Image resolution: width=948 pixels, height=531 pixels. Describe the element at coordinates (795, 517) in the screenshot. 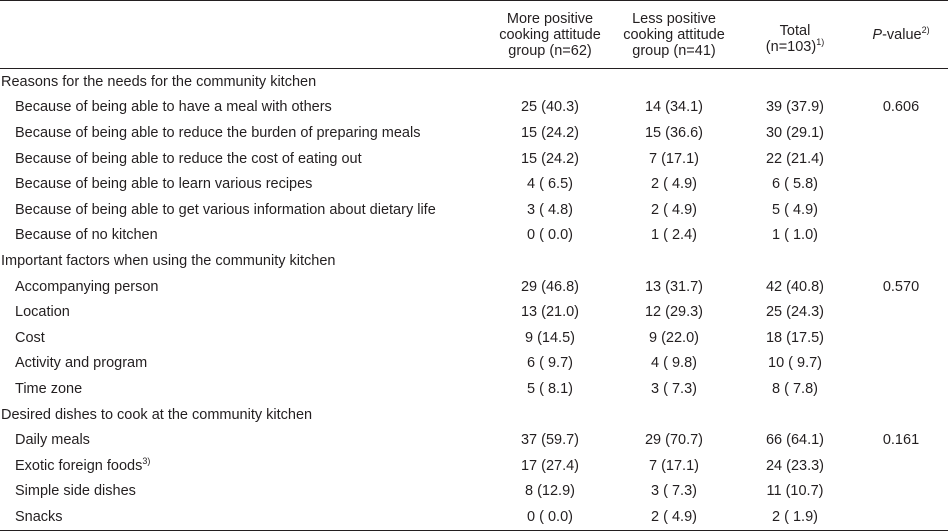

I see `cell-total: 2 ( 1.9)` at that location.